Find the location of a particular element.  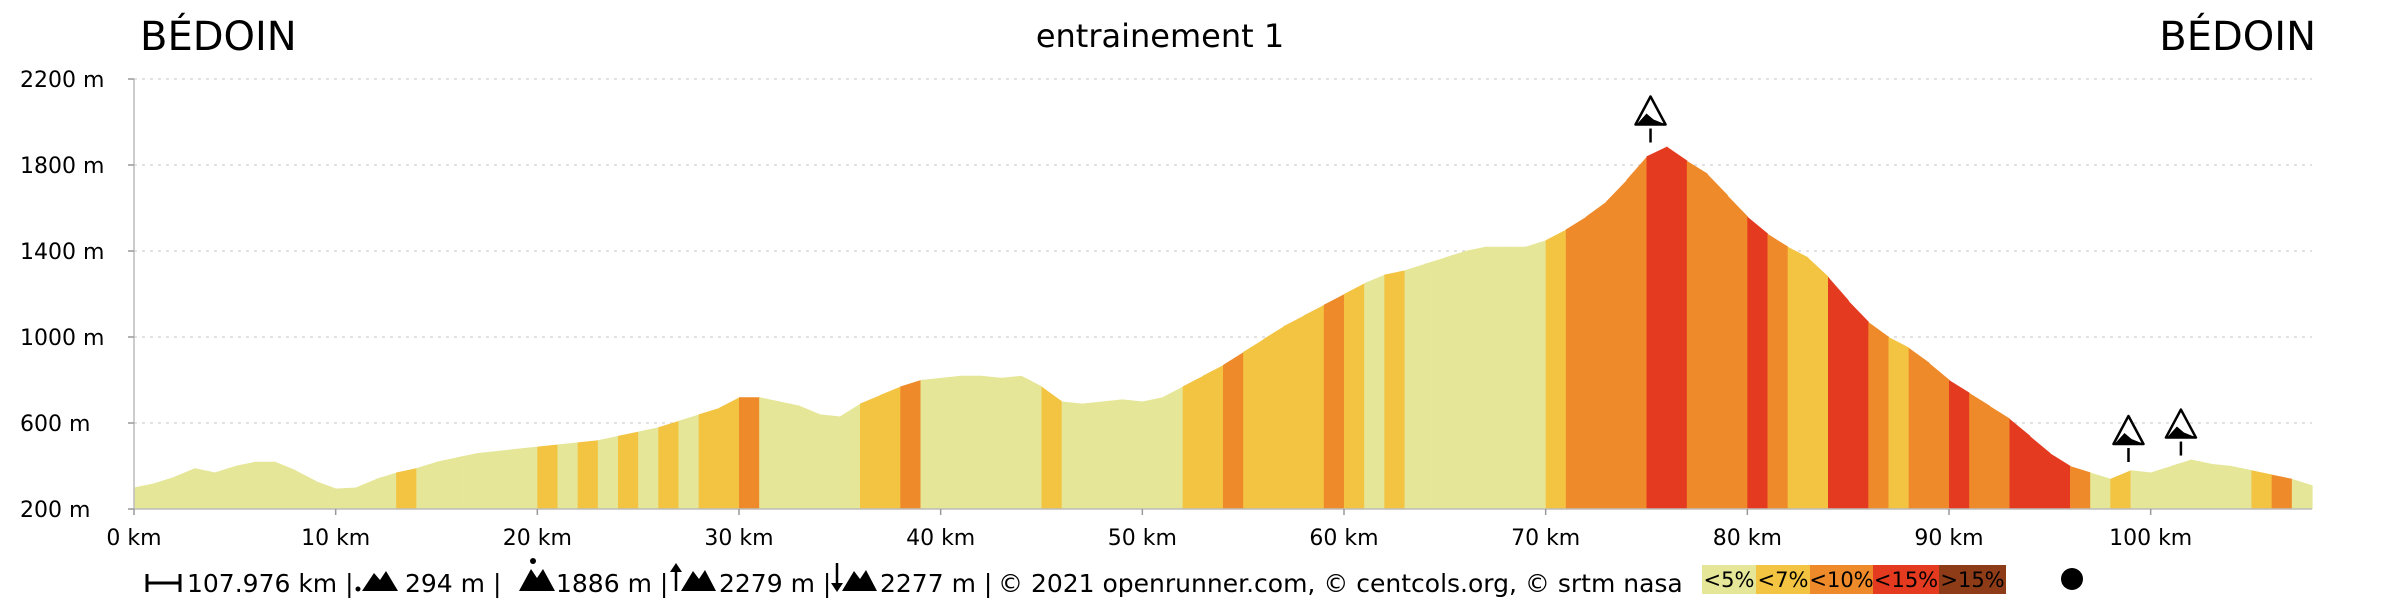

y-tick-label: 2200 m is located at coordinates (62, 80).